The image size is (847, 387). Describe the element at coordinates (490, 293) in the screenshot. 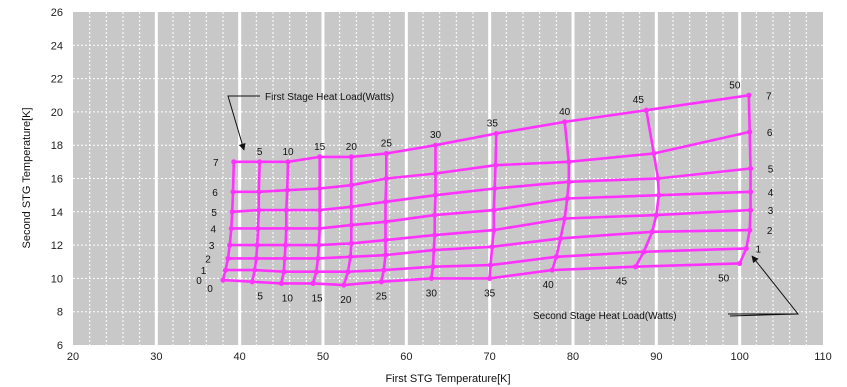

I see `first-stage-label-bottom: 35` at that location.